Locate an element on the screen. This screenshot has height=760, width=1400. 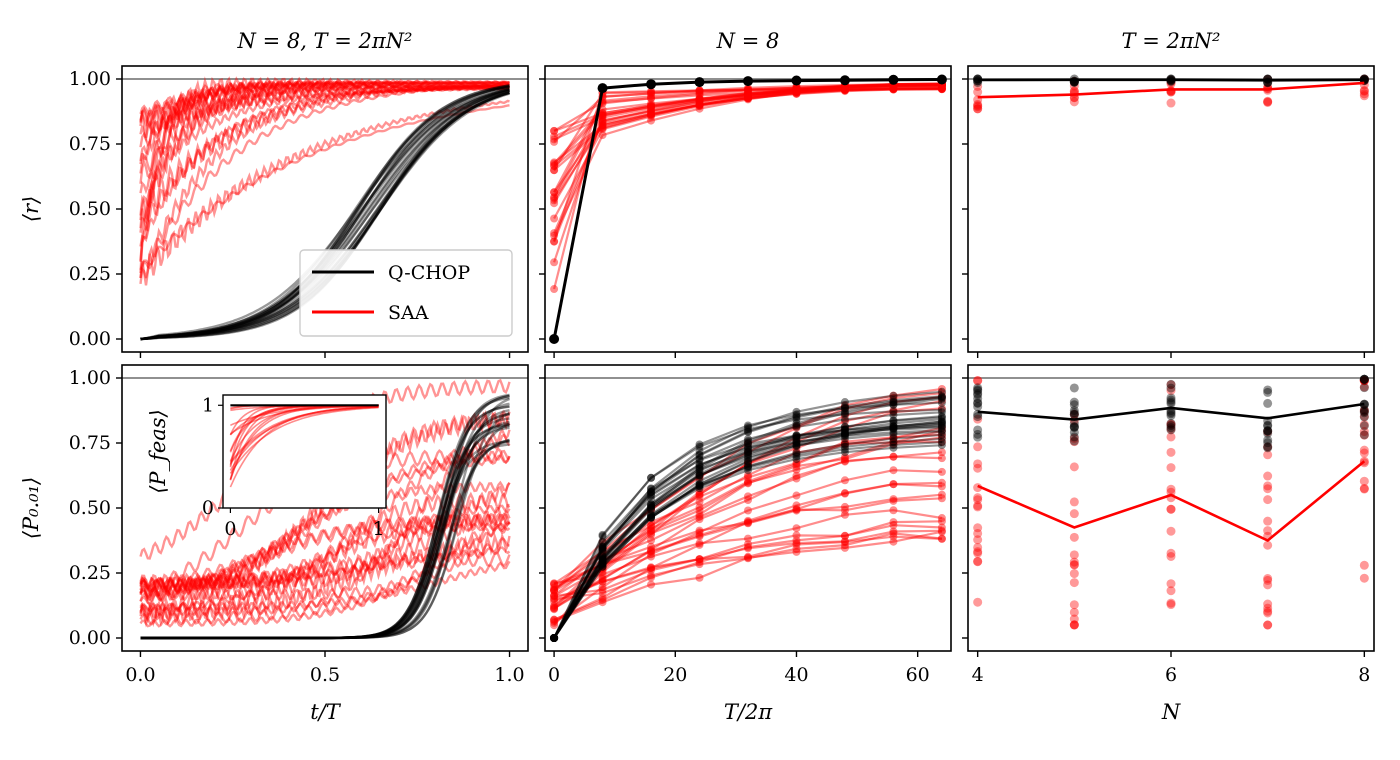
inset-saa-line is located at coordinates (304, 416).